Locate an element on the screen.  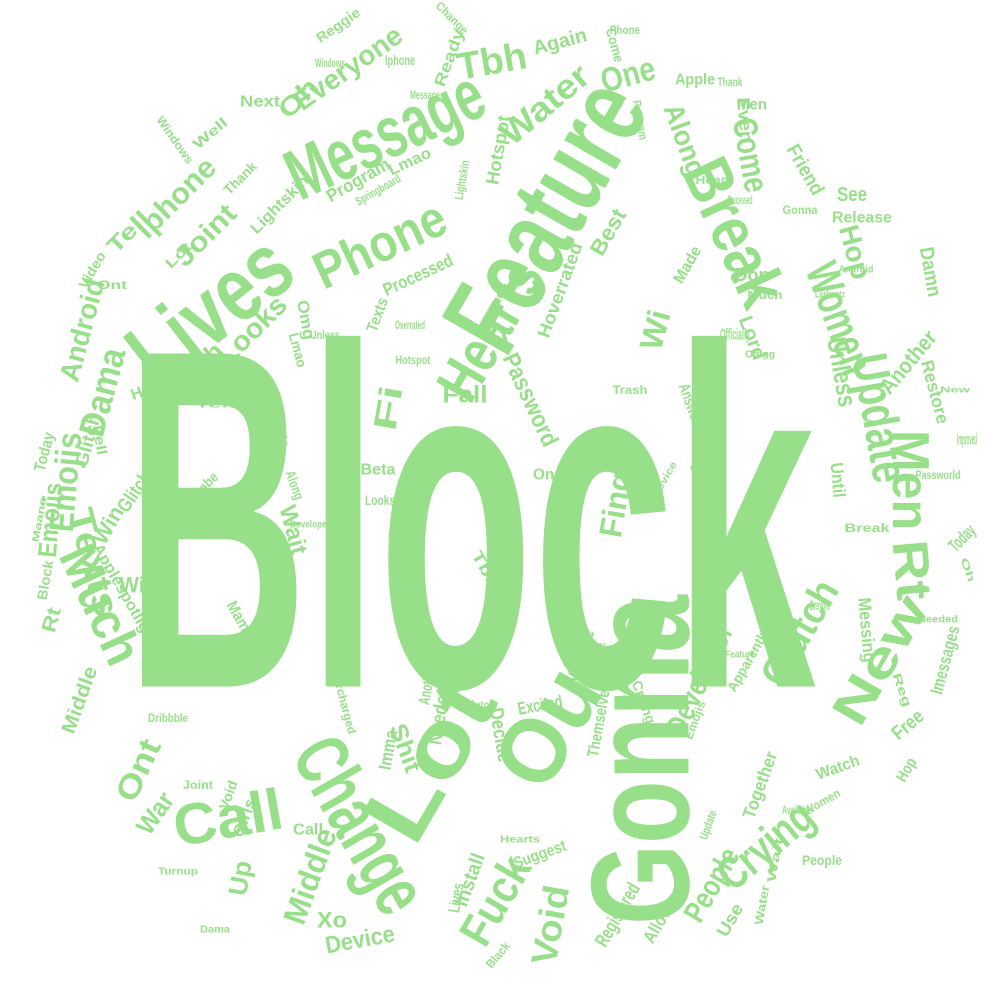
word-iphone-176: Iphone is located at coordinates (400, 60).